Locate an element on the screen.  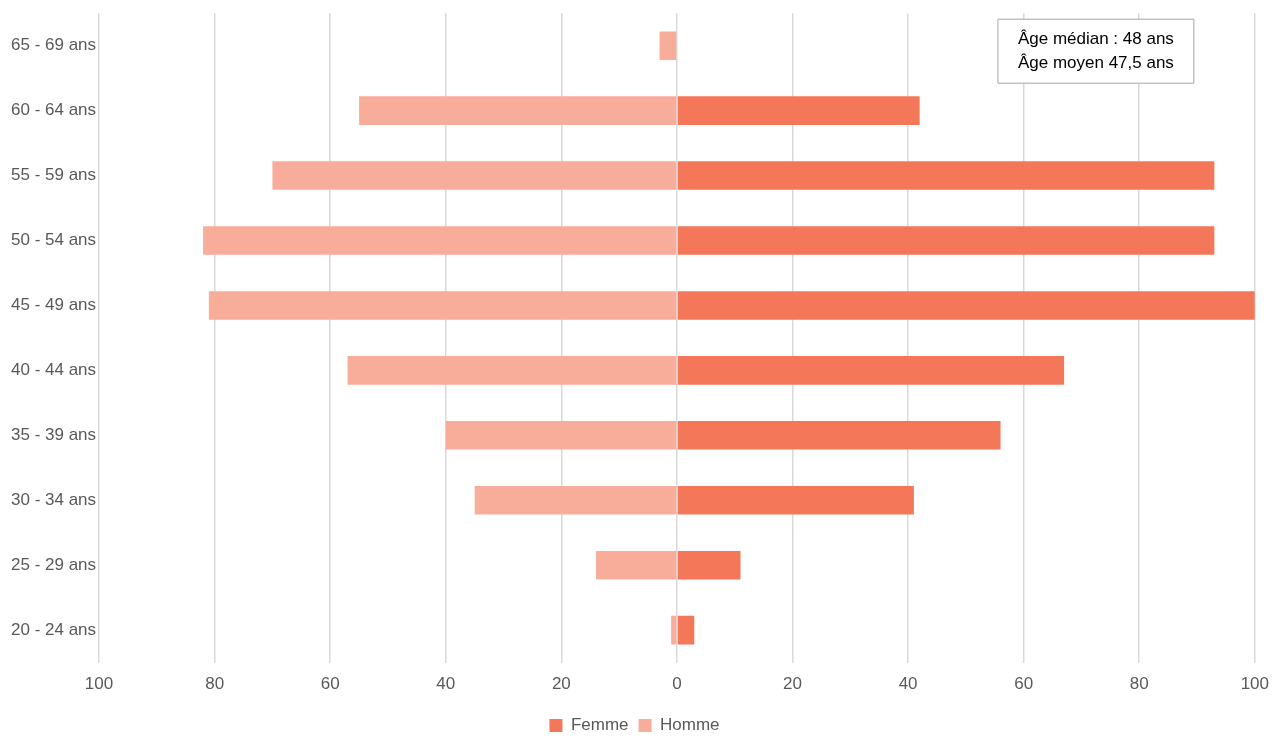
y-tick-label: 60 - 64 ans is located at coordinates (54, 110).